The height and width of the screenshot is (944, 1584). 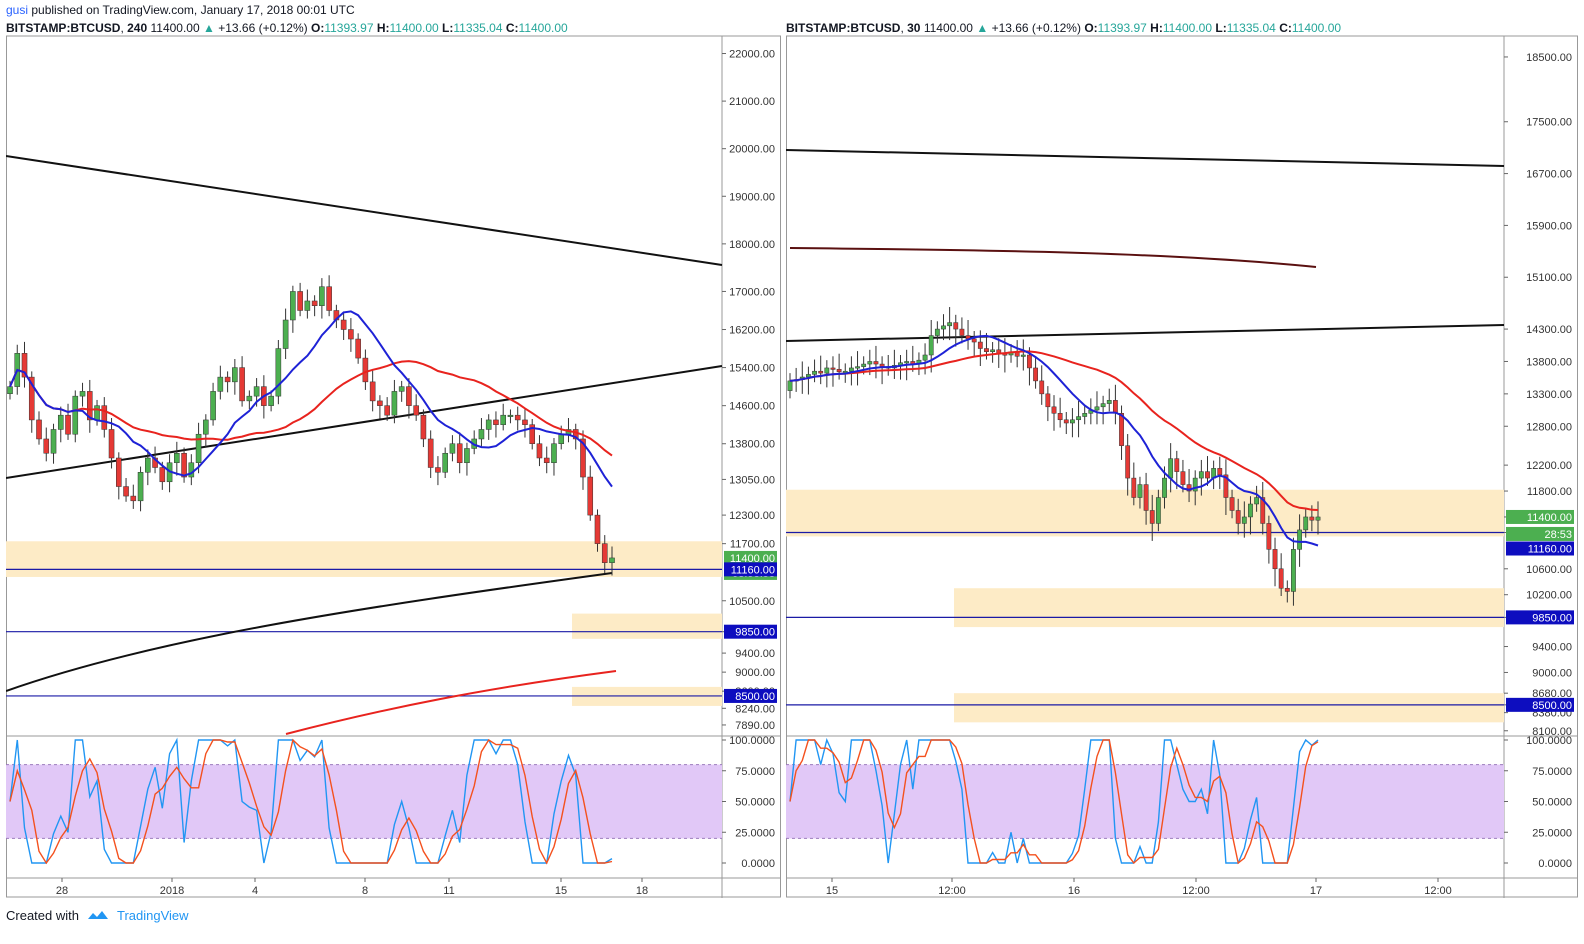 I want to click on stoch-tick-label: 25.0000, so click(x=1552, y=833).